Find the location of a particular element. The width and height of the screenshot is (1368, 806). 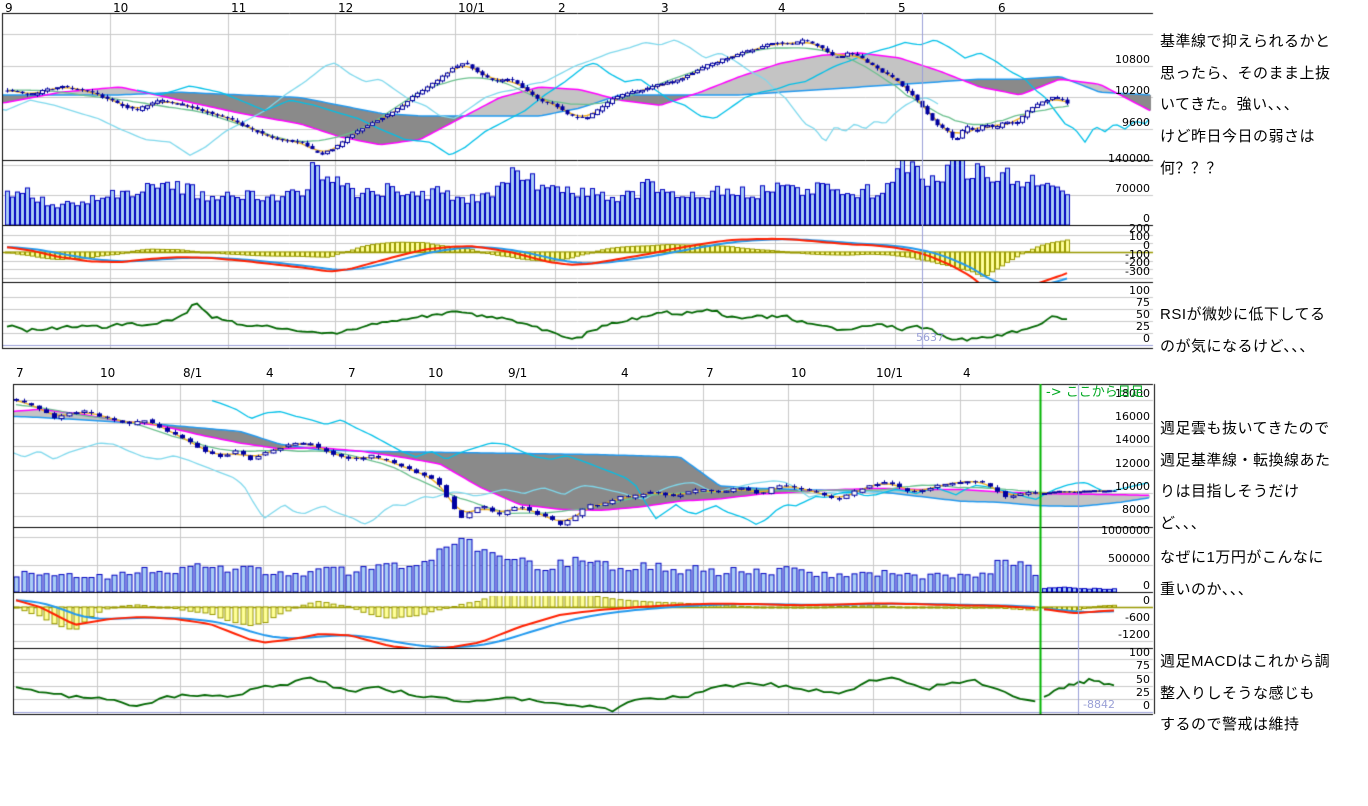

x-tick-label: 11 is located at coordinates (239, 8).